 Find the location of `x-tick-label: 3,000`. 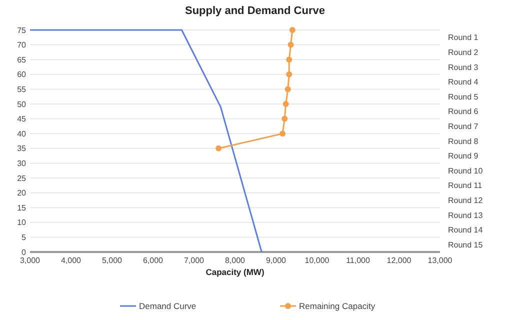

x-tick-label: 3,000 is located at coordinates (30, 260).